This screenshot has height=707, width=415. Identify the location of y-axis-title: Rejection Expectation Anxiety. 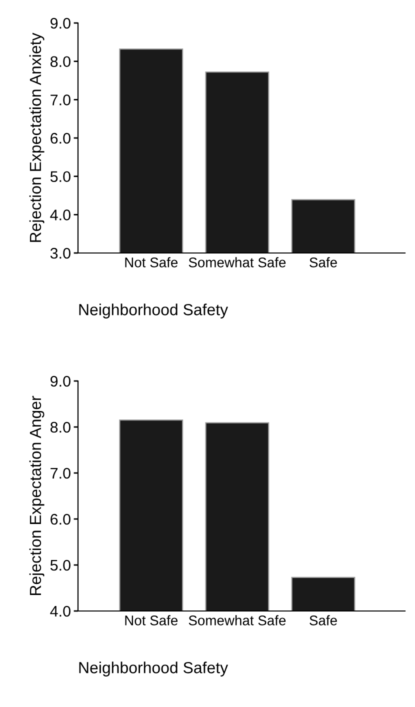
(36, 137).